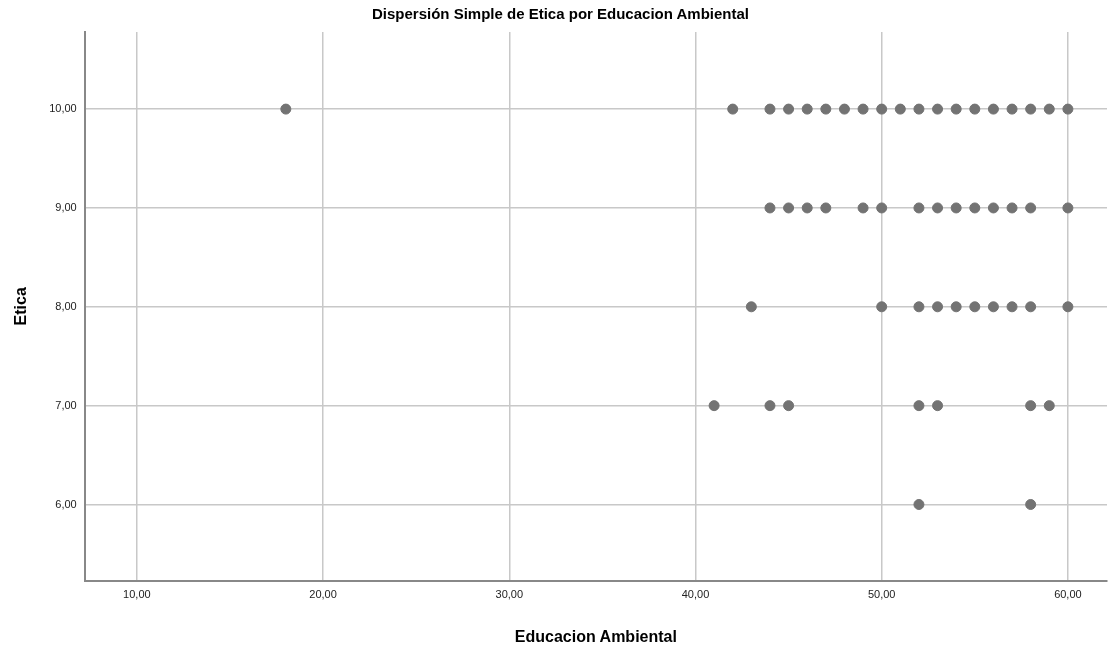  I want to click on y-tick-label: 10,00, so click(63, 108).